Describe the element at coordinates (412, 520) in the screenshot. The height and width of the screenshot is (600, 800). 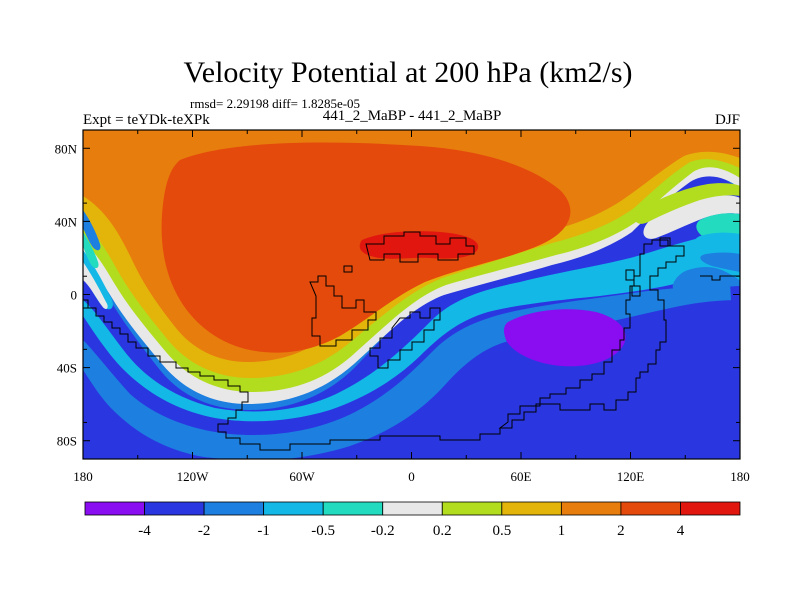
I see `colorbar: -4 -2 -1 -0.5 -0.2 0.2 0.5 1 2 4` at that location.